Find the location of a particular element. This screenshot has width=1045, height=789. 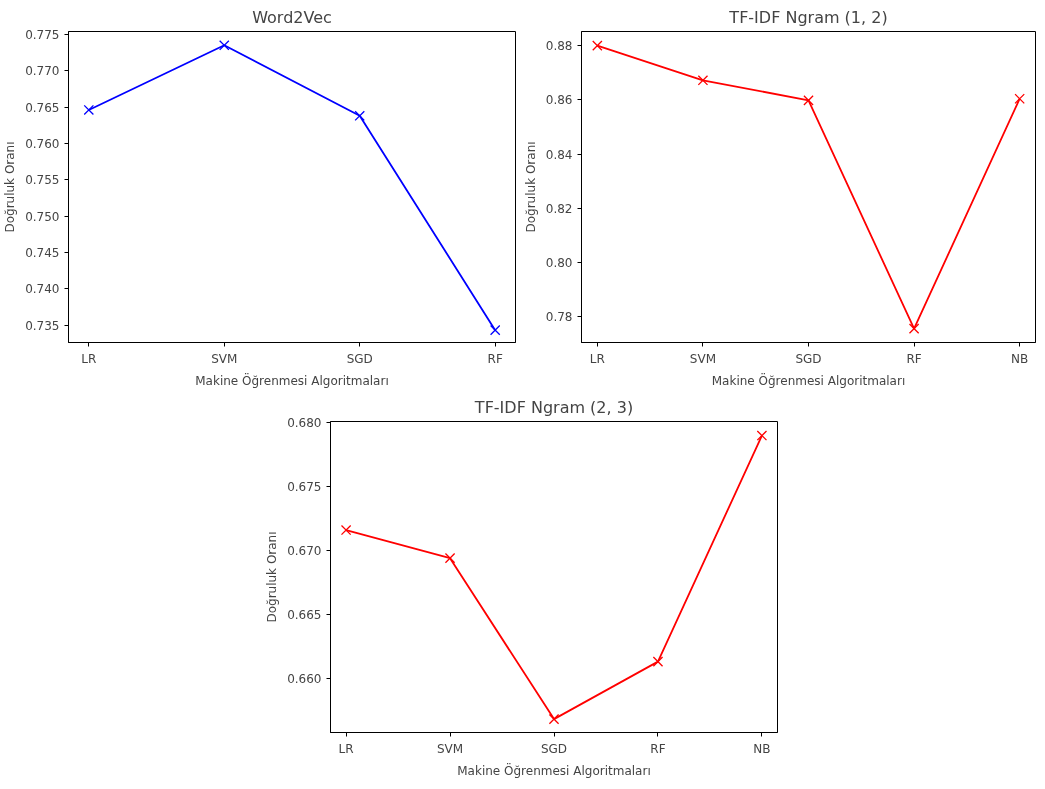

y-tick-label: 0.770 is located at coordinates (42, 71).